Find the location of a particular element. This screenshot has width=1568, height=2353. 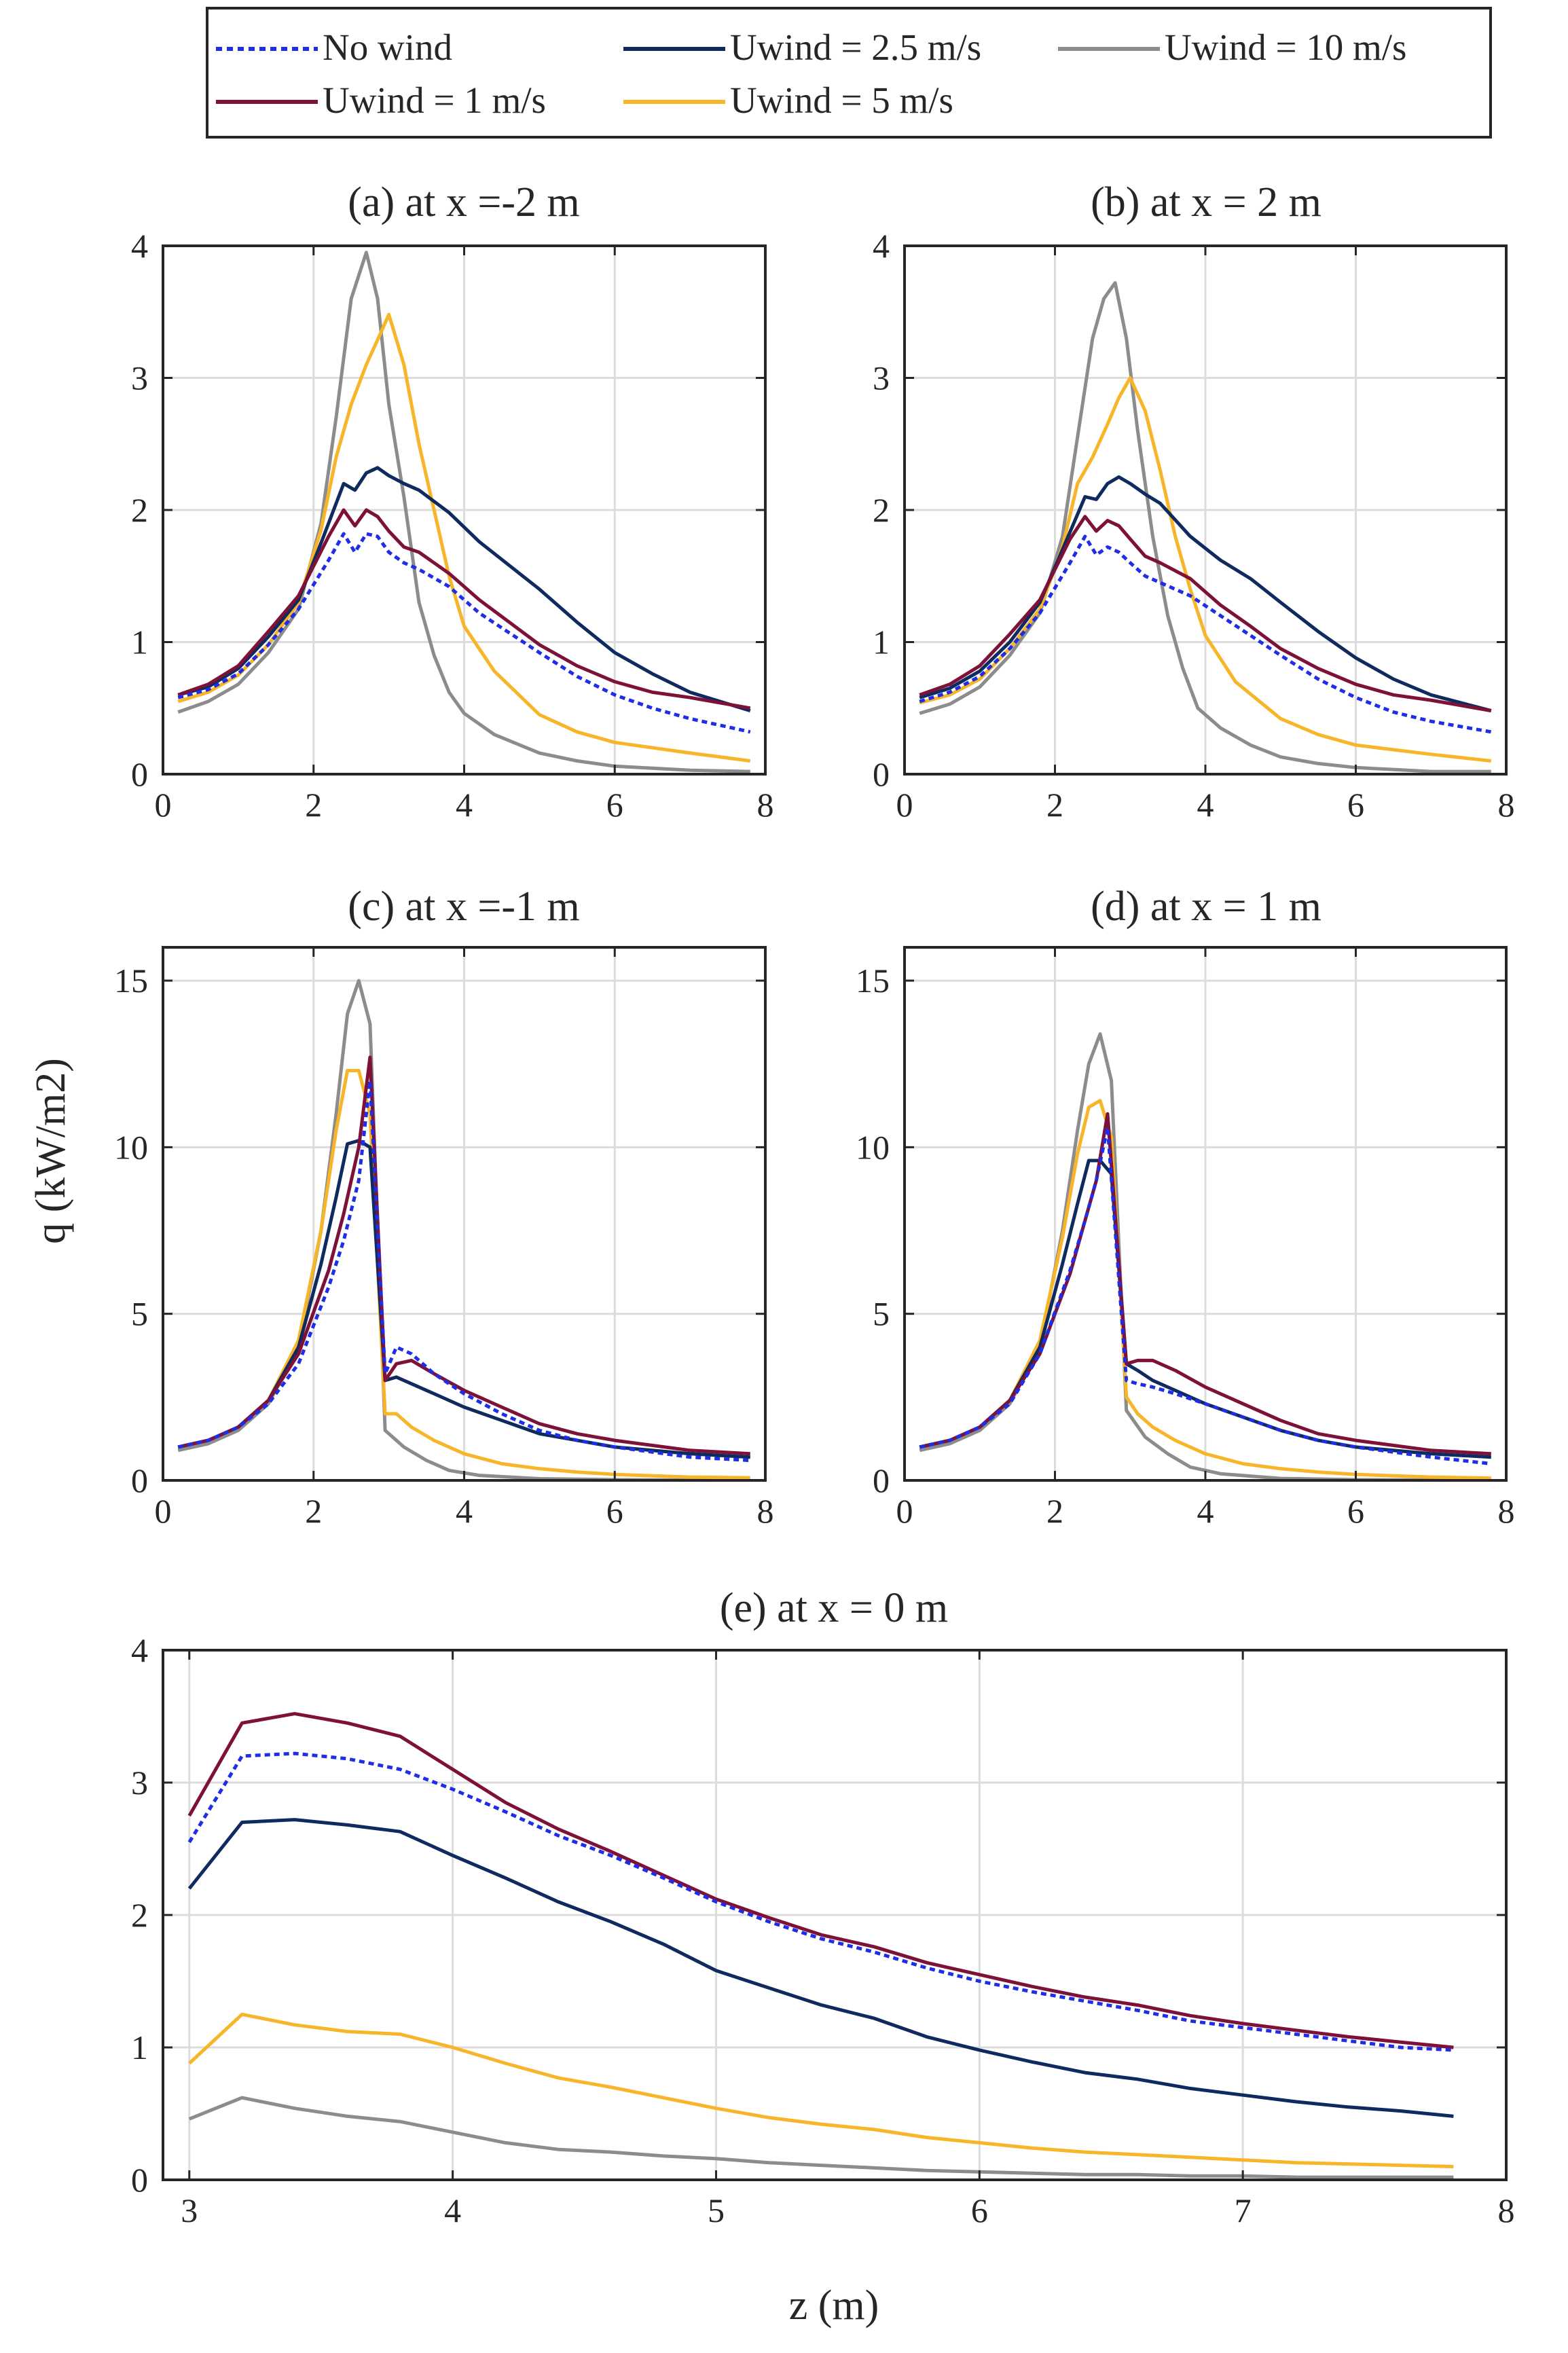

legend-label-uwind-5: Uwind = 5 m/s is located at coordinates (842, 100).